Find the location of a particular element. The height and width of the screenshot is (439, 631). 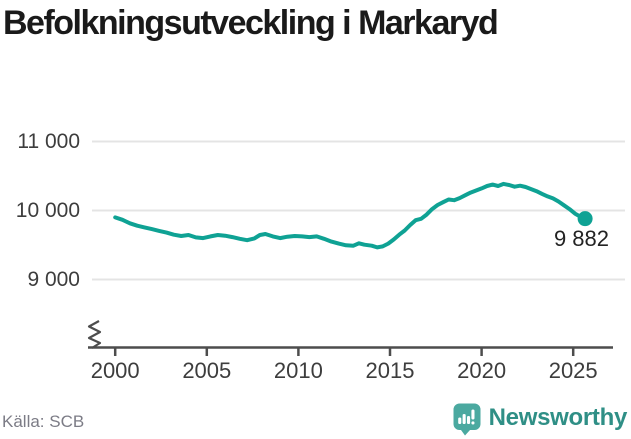

y-tick-label: 9 000 is located at coordinates (53, 279).